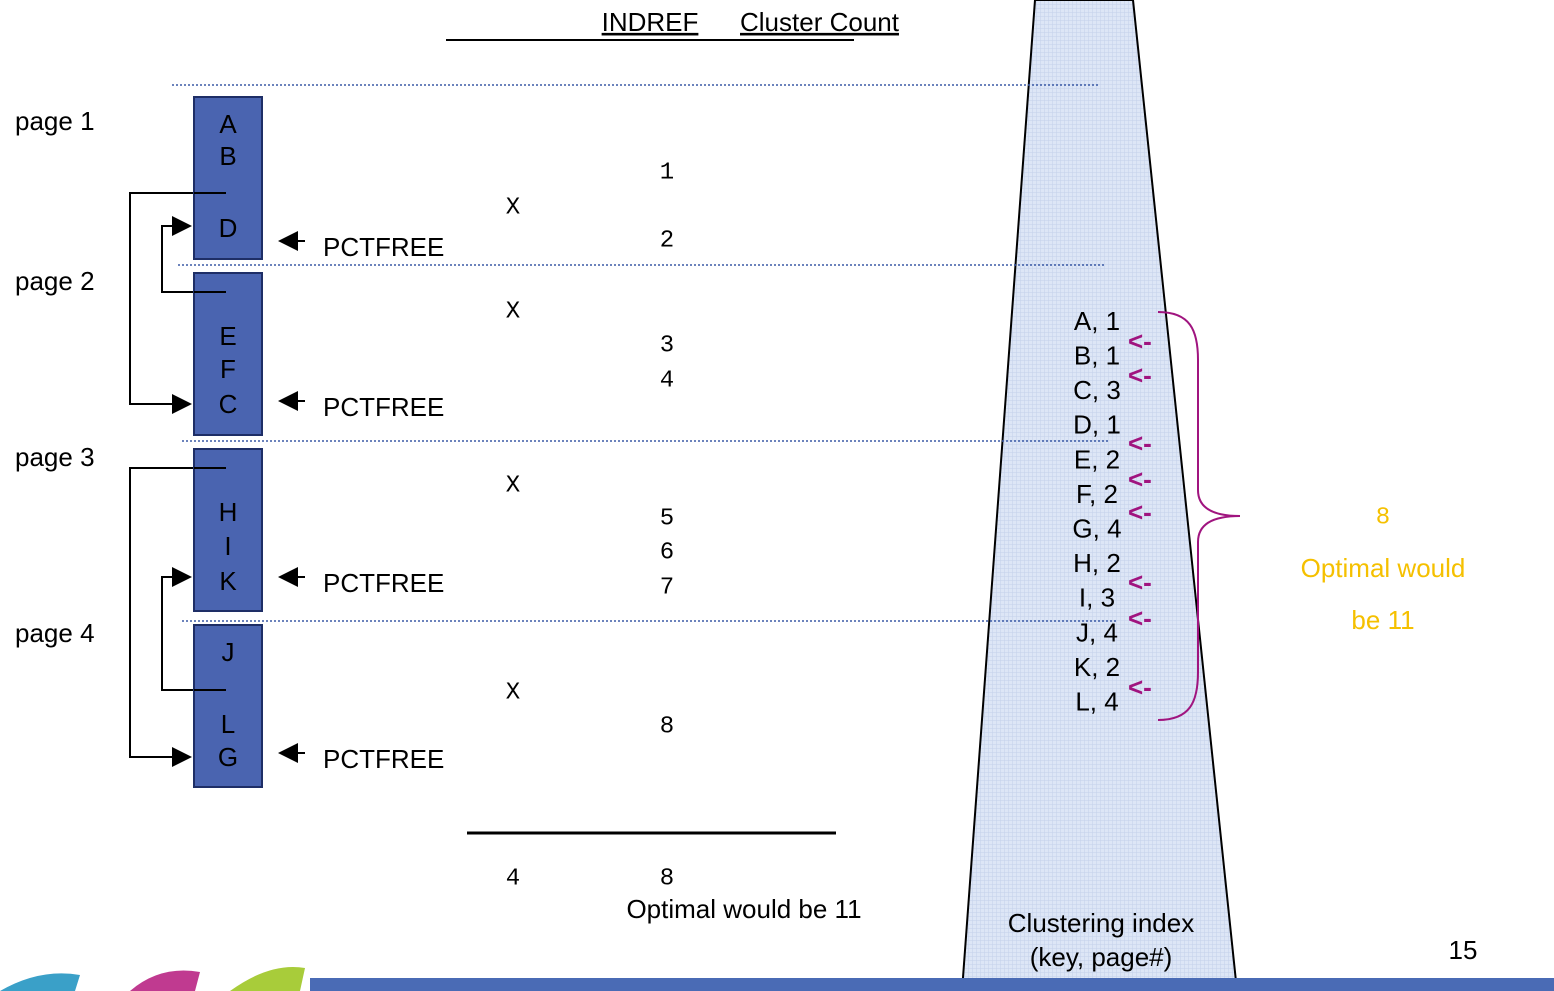  I want to click on header-indref: INDREF, so click(650, 22).